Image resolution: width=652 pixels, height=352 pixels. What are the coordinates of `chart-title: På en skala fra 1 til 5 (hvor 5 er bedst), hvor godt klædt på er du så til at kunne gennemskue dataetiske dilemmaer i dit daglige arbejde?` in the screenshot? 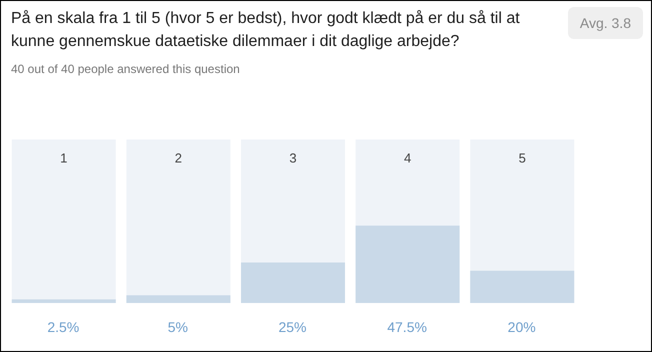 It's located at (266, 30).